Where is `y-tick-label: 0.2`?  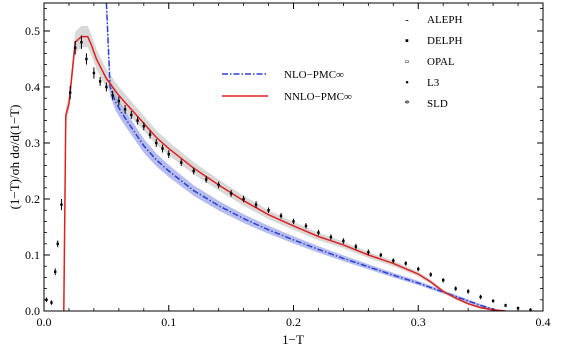
y-tick-label: 0.2 is located at coordinates (32, 199).